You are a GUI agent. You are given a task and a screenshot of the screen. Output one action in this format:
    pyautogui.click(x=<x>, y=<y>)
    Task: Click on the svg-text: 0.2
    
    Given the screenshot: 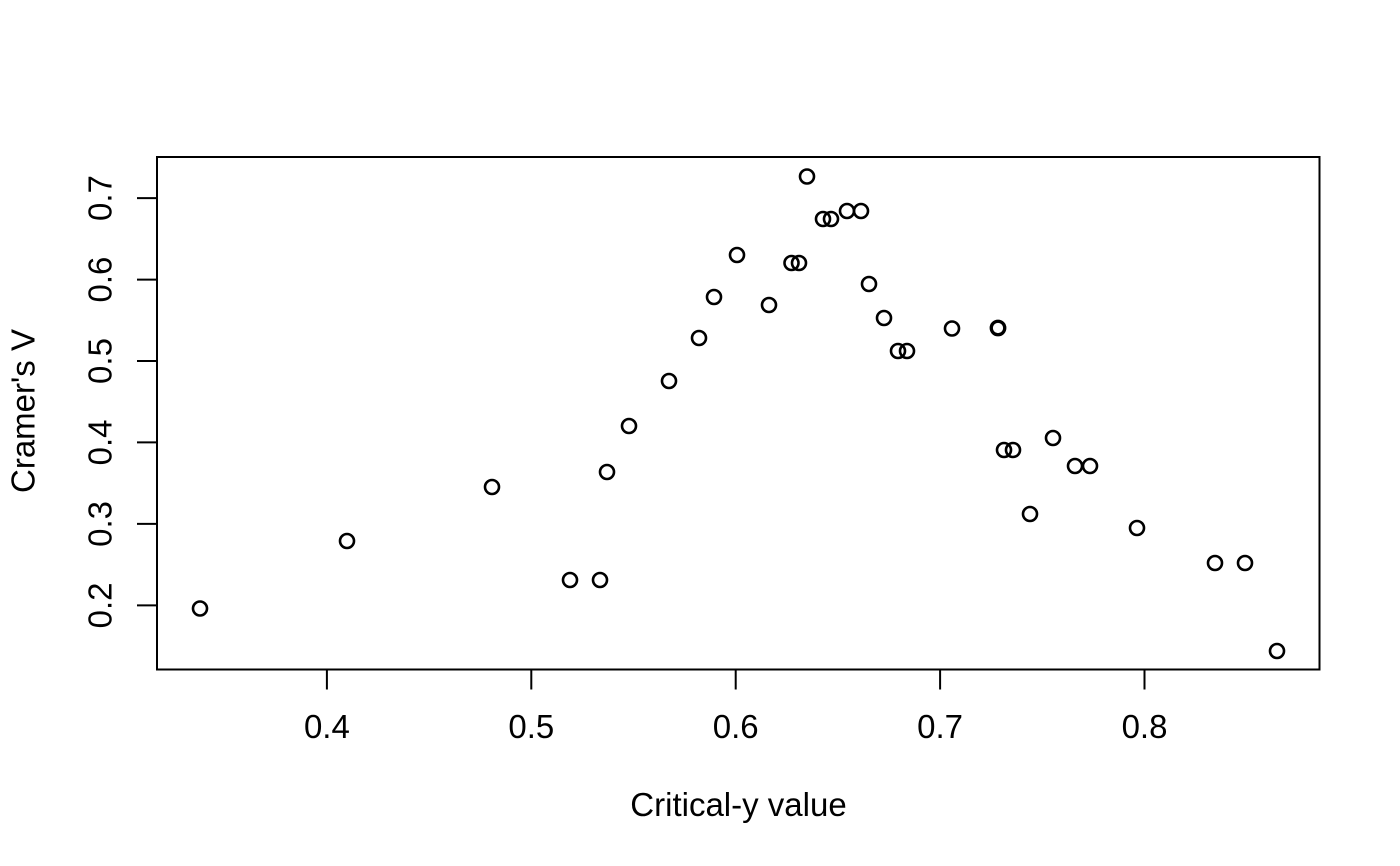 What is the action you would take?
    pyautogui.click(x=100, y=605)
    